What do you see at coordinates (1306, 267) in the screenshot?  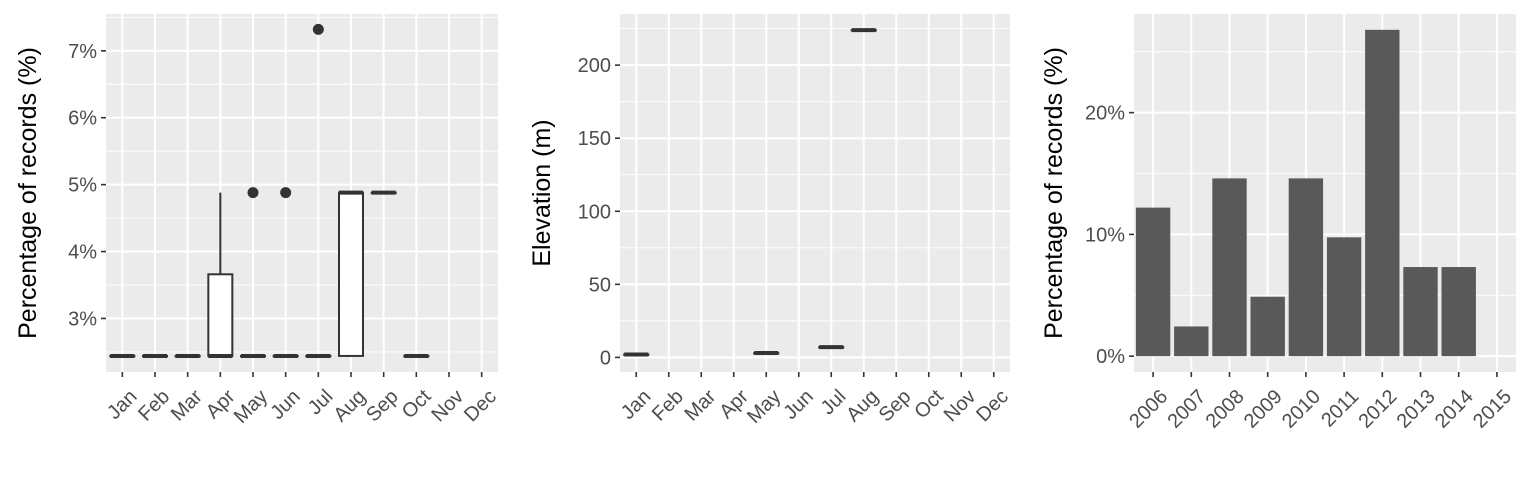 I see `bar-2010` at bounding box center [1306, 267].